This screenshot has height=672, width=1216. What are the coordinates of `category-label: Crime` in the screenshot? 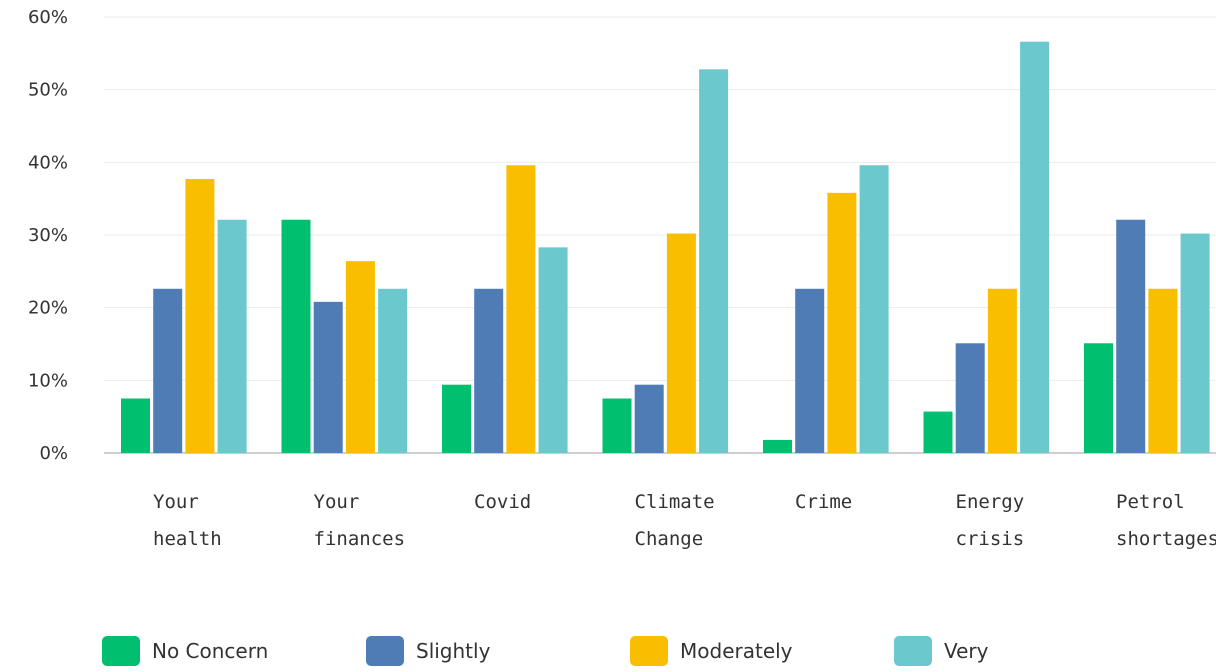 It's located at (823, 502).